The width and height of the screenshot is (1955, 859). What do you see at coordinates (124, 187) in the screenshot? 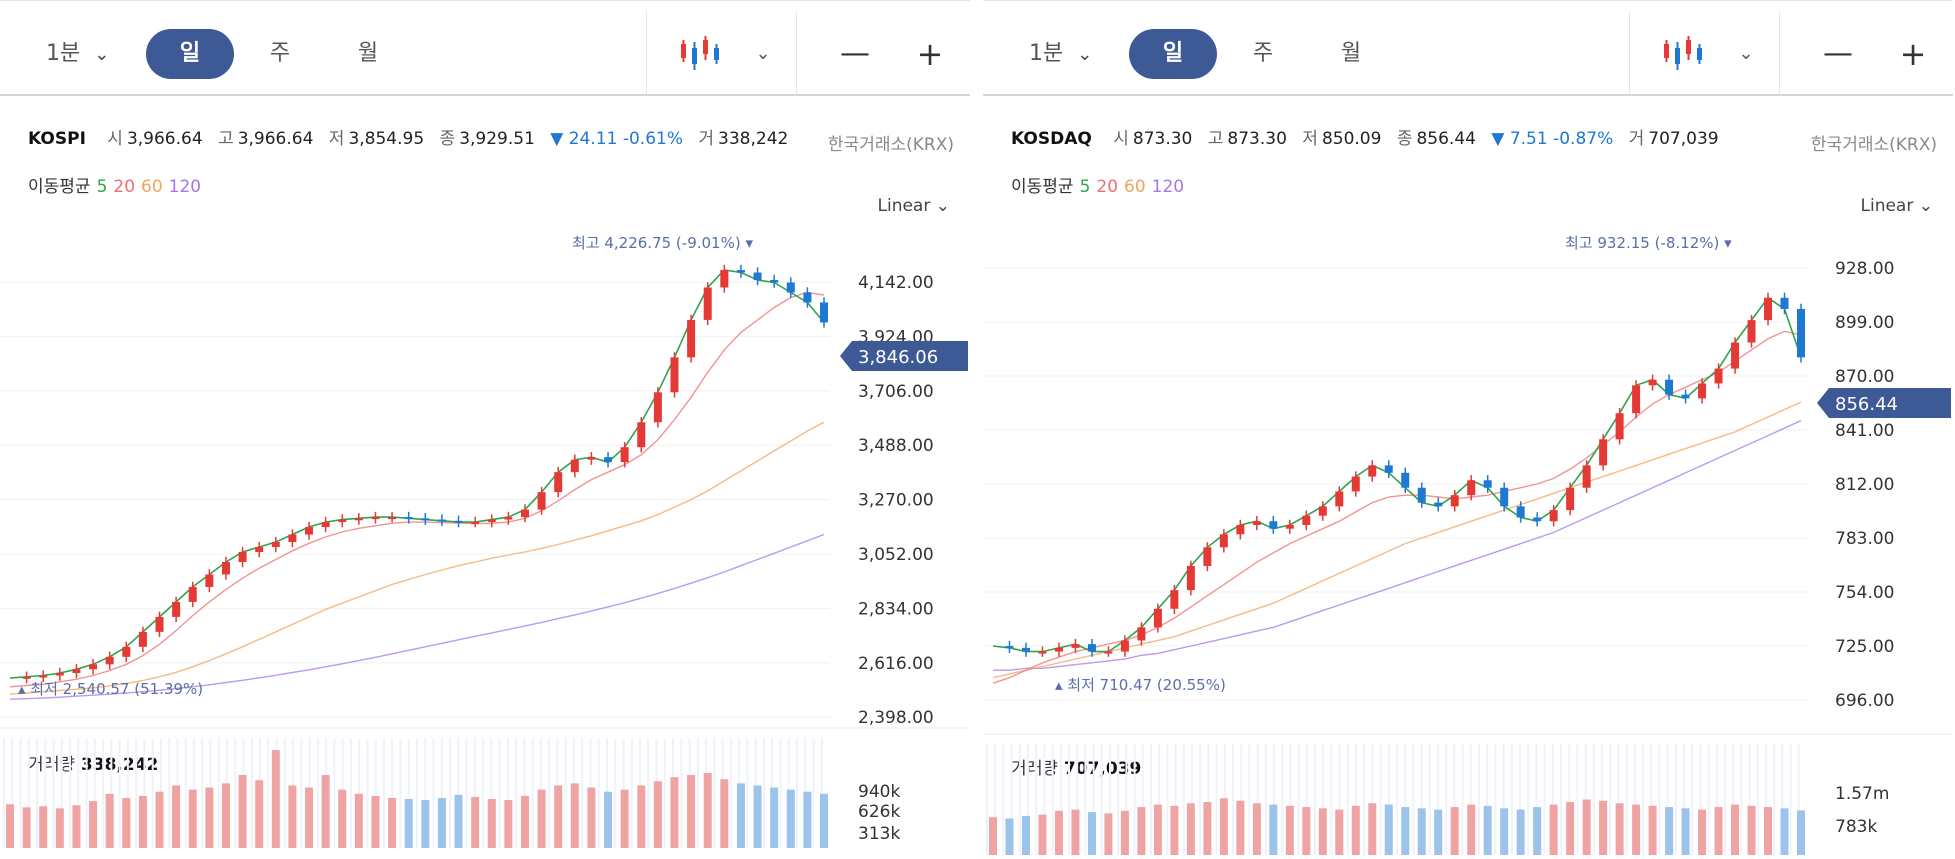
I see `ma-20: 20` at bounding box center [124, 187].